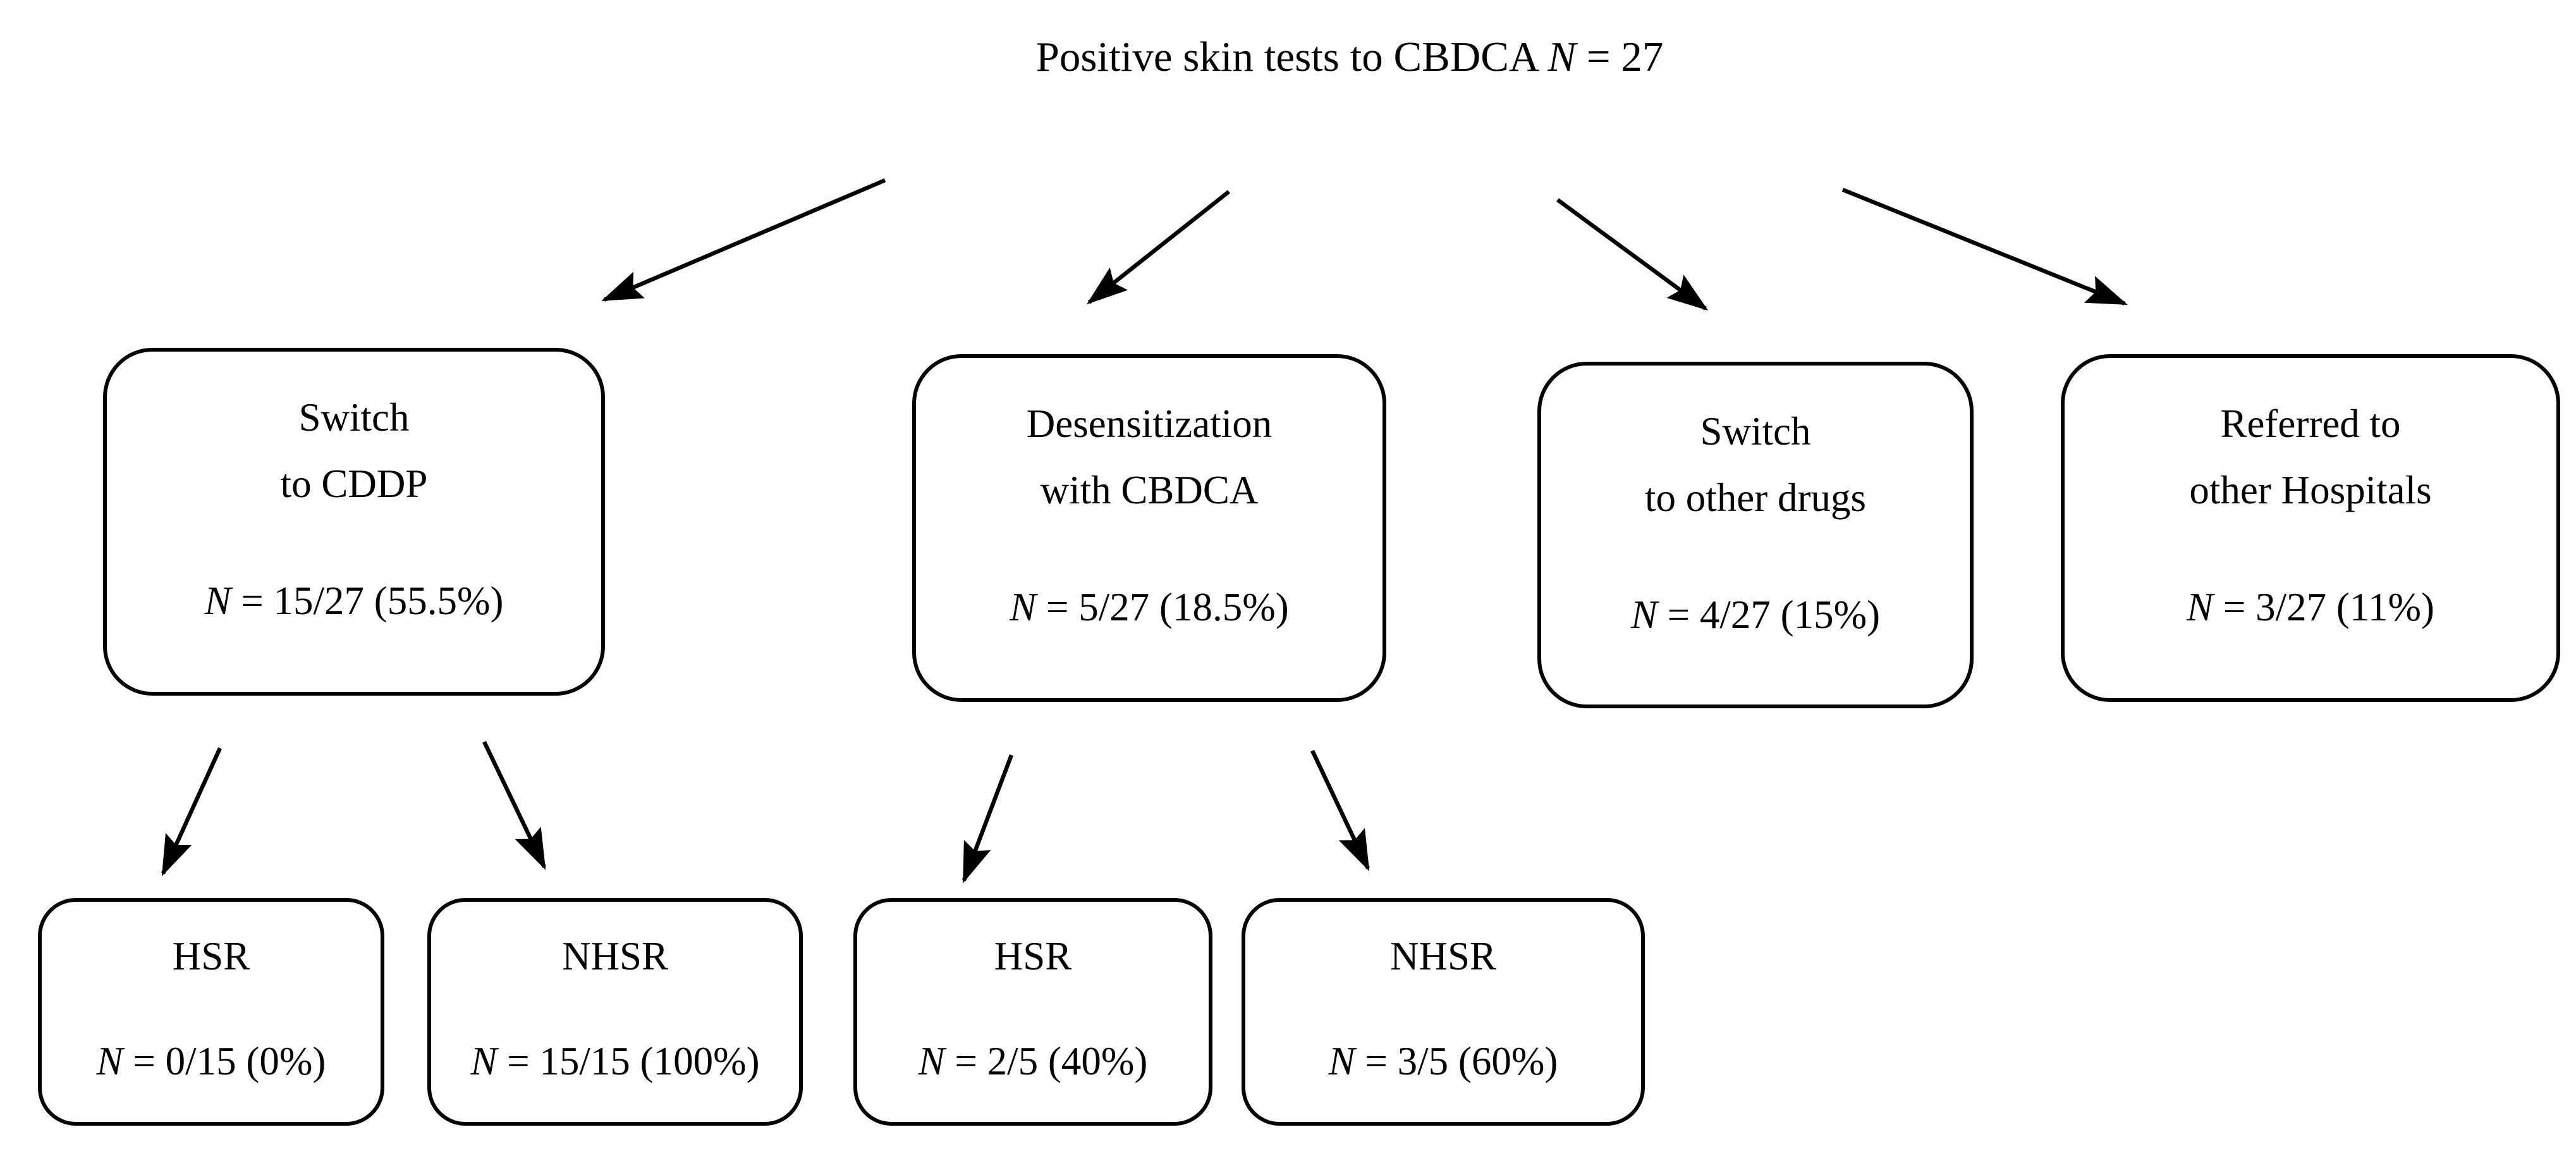 Image resolution: width=2576 pixels, height=1163 pixels. Describe the element at coordinates (1620, 57) in the screenshot. I see `root-n-value: = 27` at that location.